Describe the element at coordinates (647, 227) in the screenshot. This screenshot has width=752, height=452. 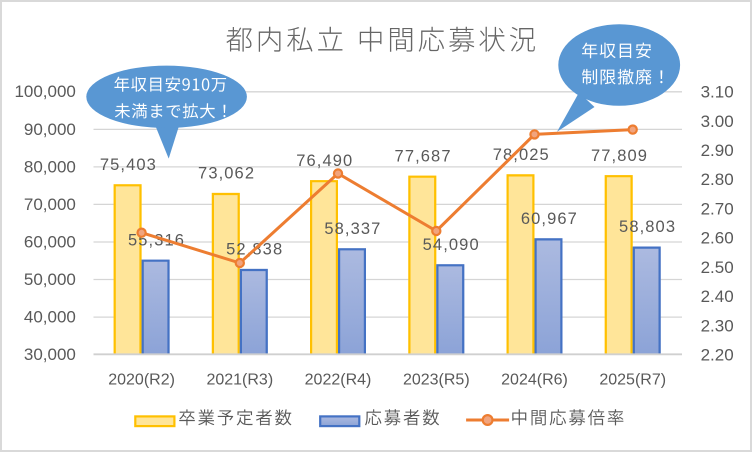
I see `svg-text: 58,803` at that location.